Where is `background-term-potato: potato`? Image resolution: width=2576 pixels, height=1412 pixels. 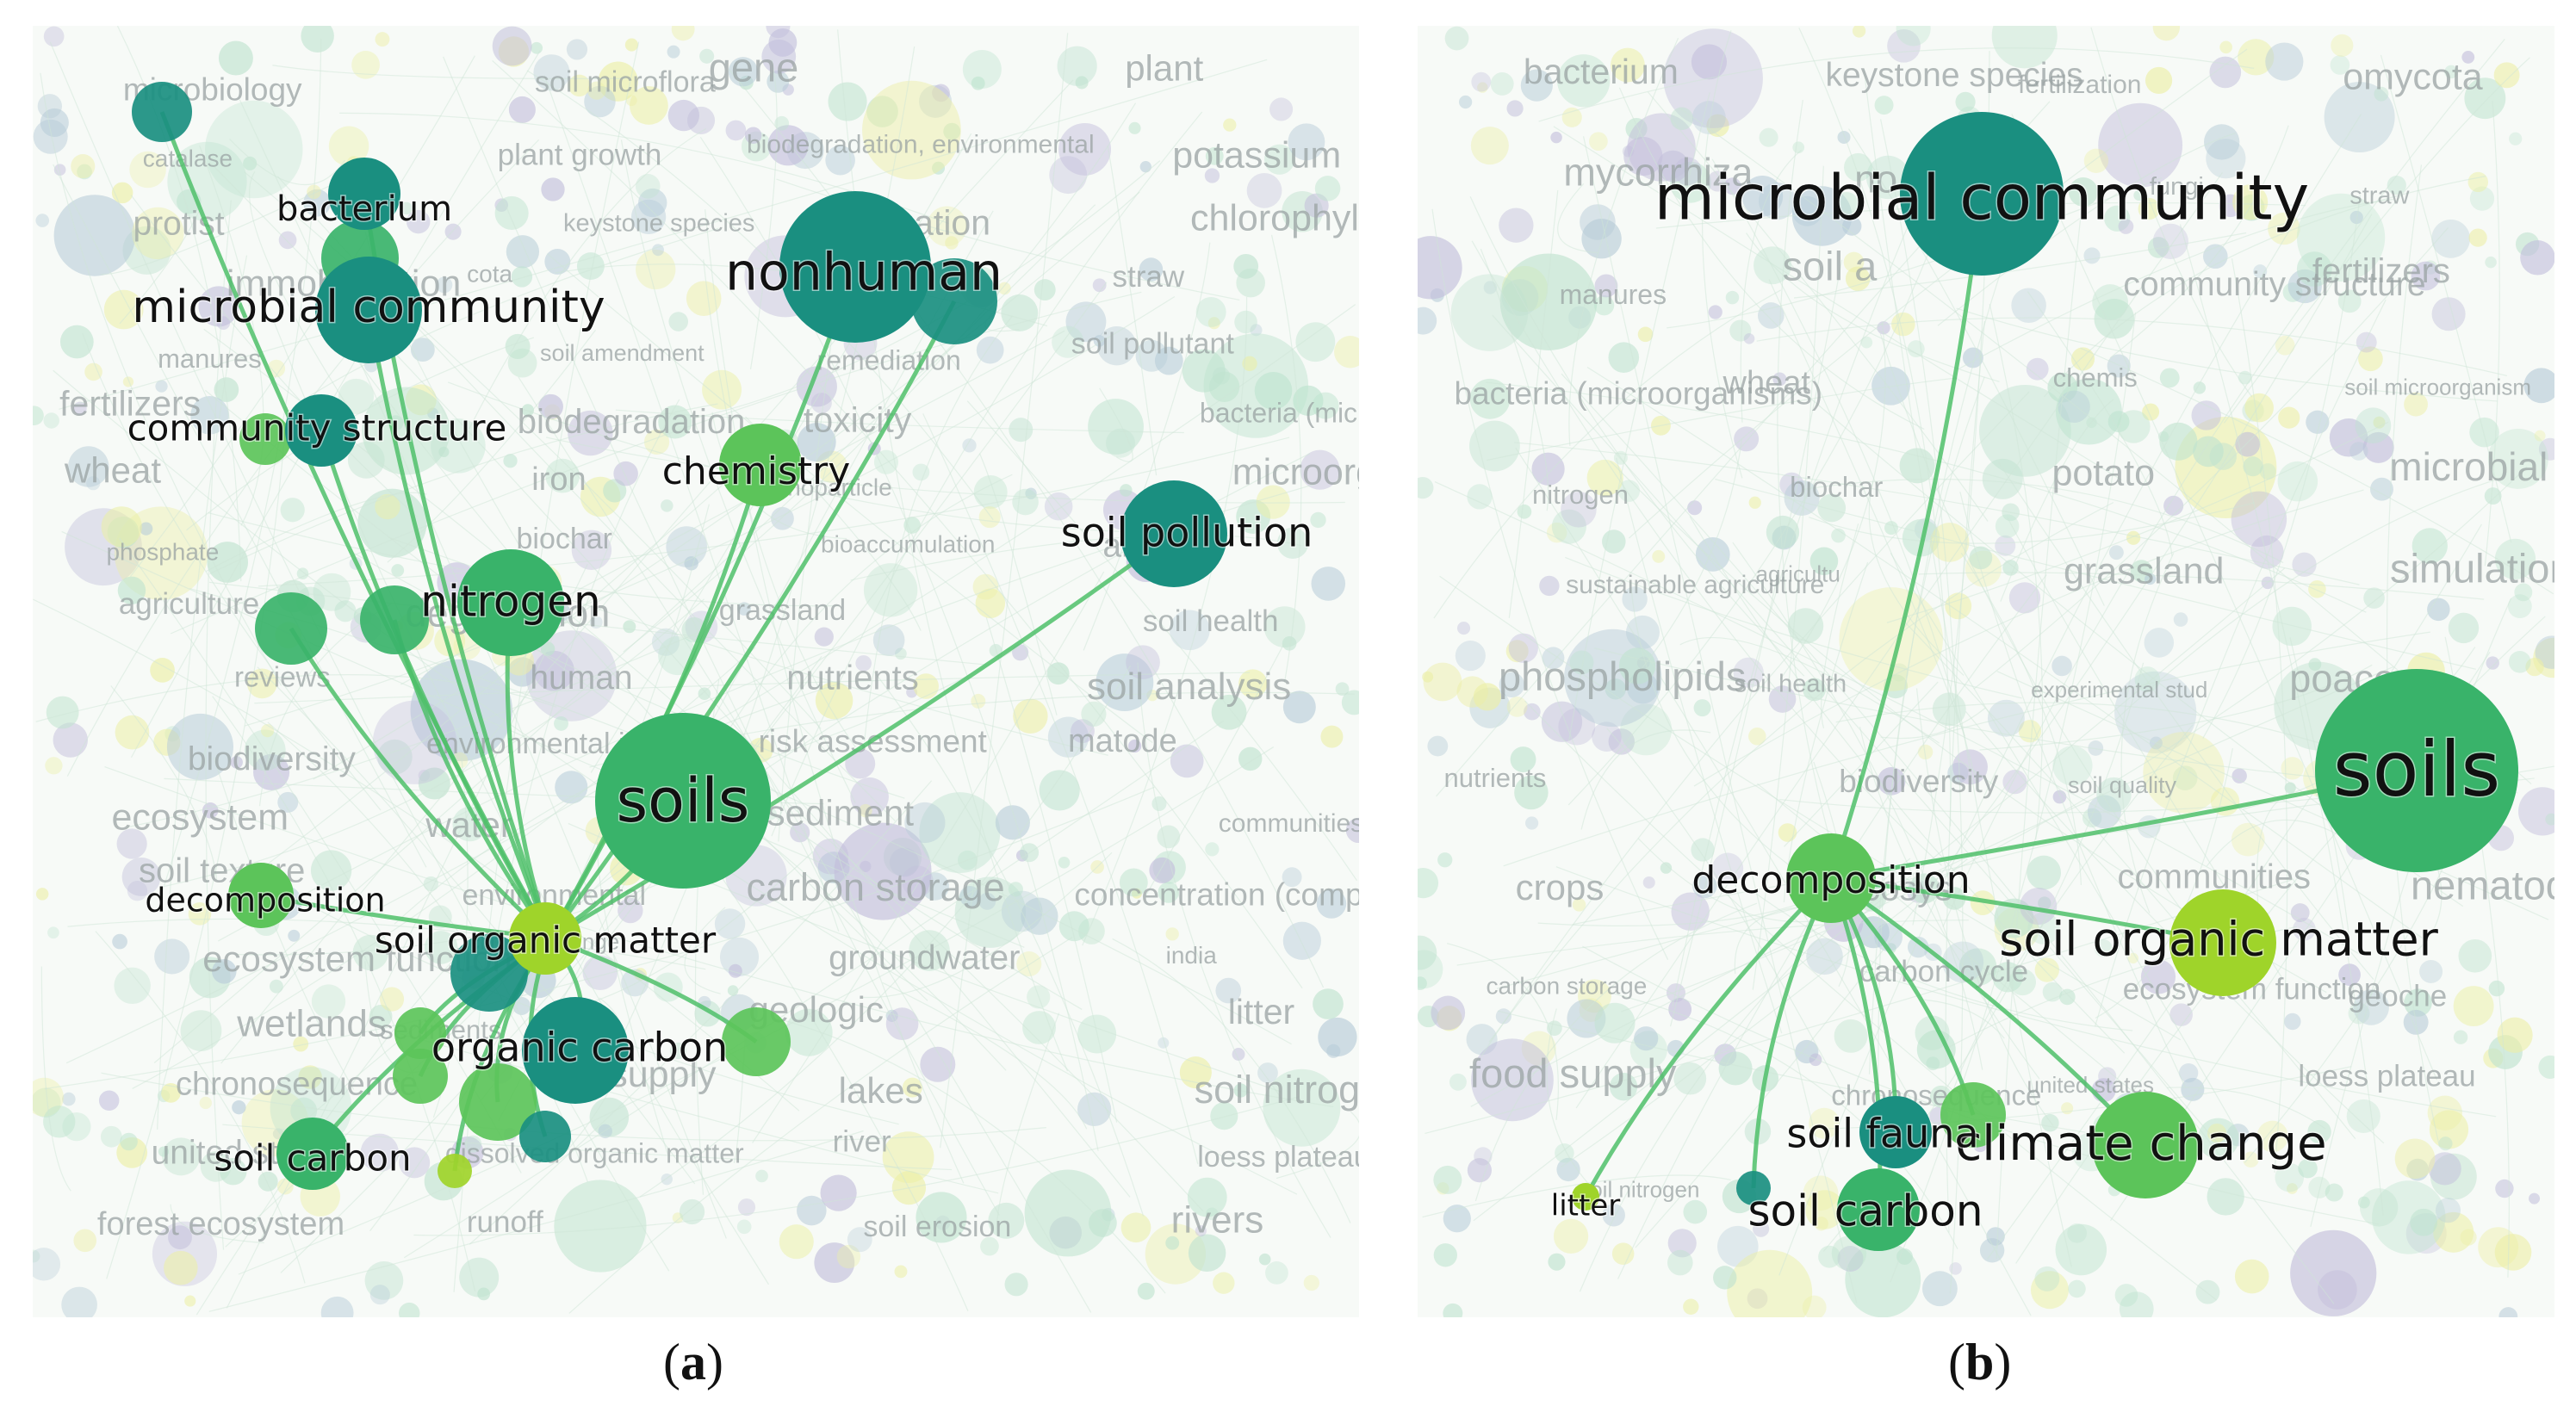 background-term-potato: potato is located at coordinates (2103, 474).